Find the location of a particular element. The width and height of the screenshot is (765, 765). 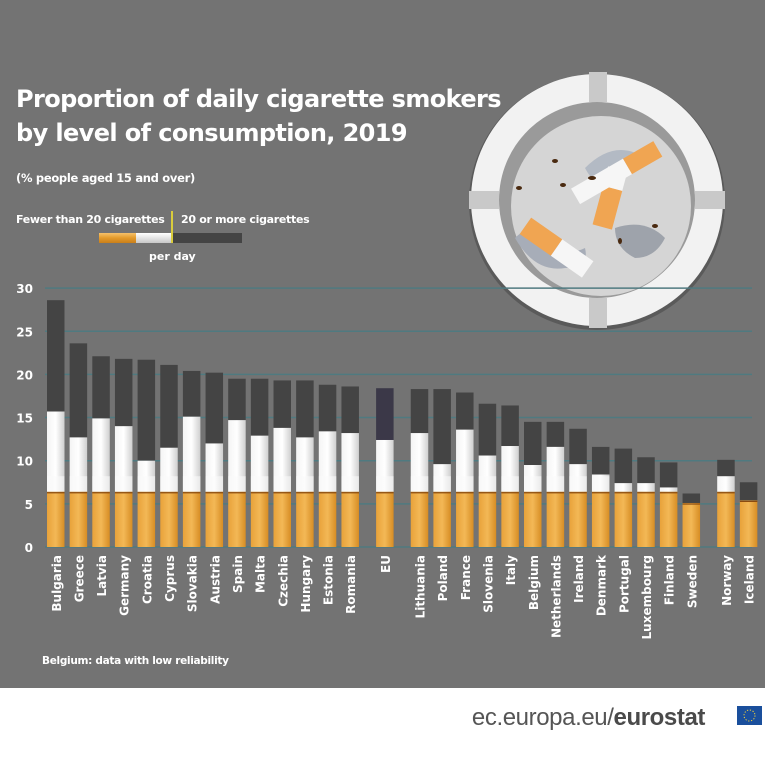

x-category-label: Romania is located at coordinates (351, 584).